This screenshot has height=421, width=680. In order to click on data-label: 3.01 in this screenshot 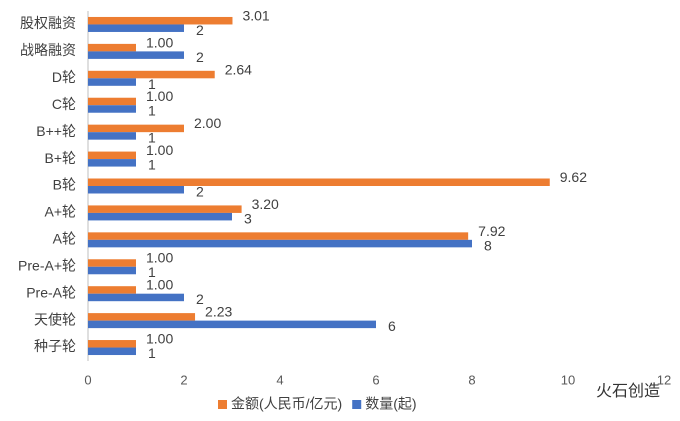, I will do `click(255, 15)`.